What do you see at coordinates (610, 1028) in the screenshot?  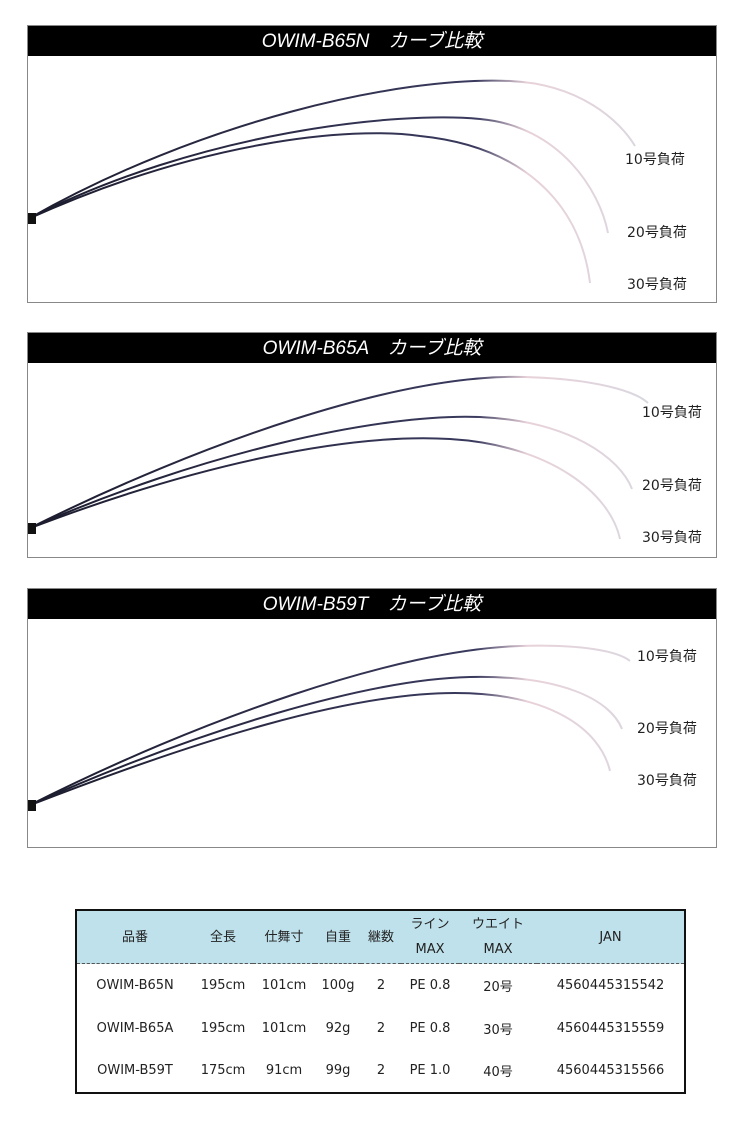 I see `table-cell: 4560445315559` at bounding box center [610, 1028].